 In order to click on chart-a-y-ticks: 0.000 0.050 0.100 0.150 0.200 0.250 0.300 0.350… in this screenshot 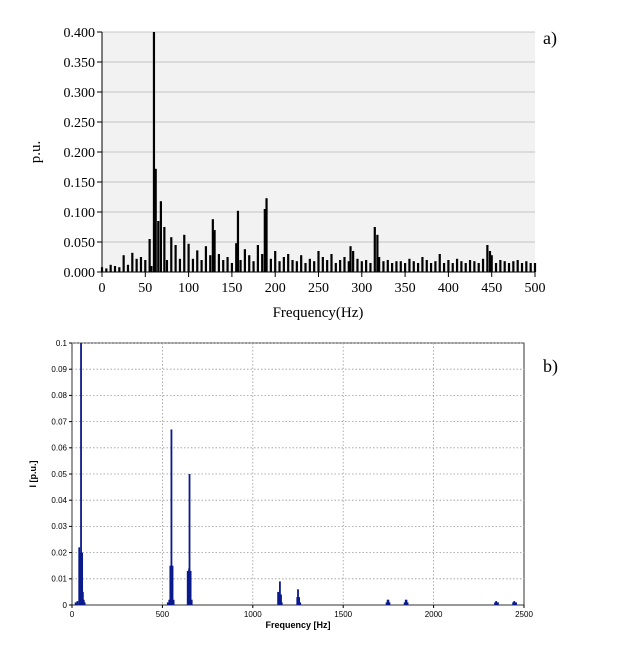, I will do `click(83, 153)`.